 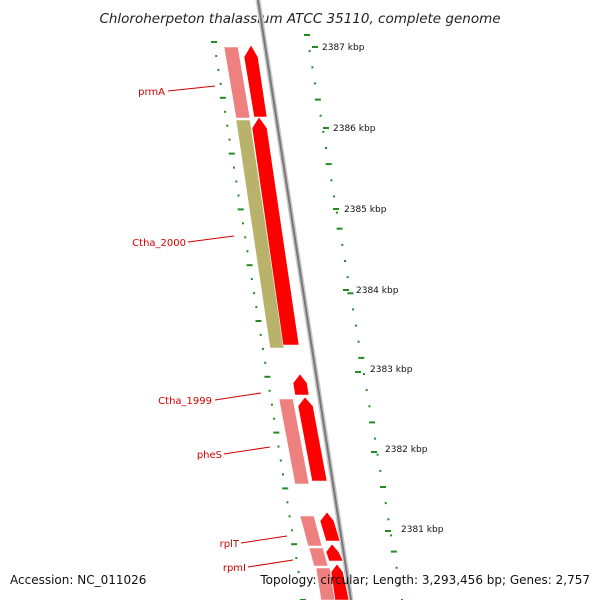 I want to click on gene-label-pheS: pheS, so click(x=209, y=455).